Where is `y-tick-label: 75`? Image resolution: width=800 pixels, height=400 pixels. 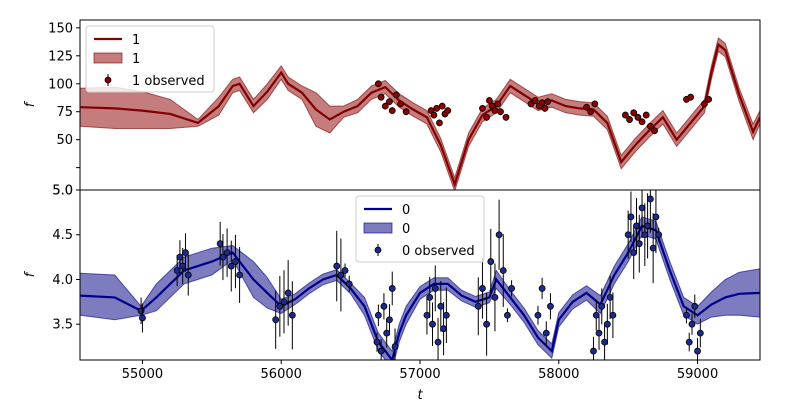
y-tick-label: 75 is located at coordinates (64, 112).